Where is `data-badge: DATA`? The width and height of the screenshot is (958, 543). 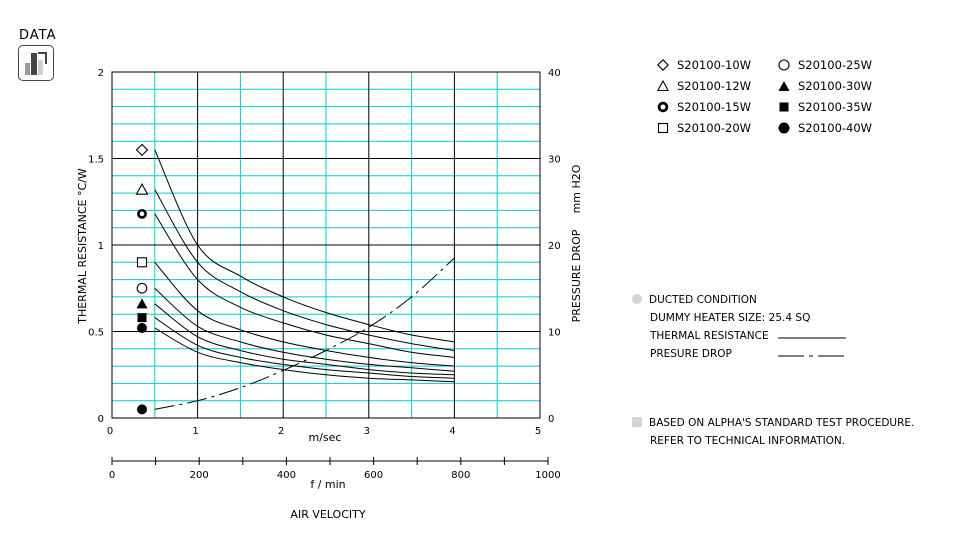
data-badge: DATA is located at coordinates (37, 54).